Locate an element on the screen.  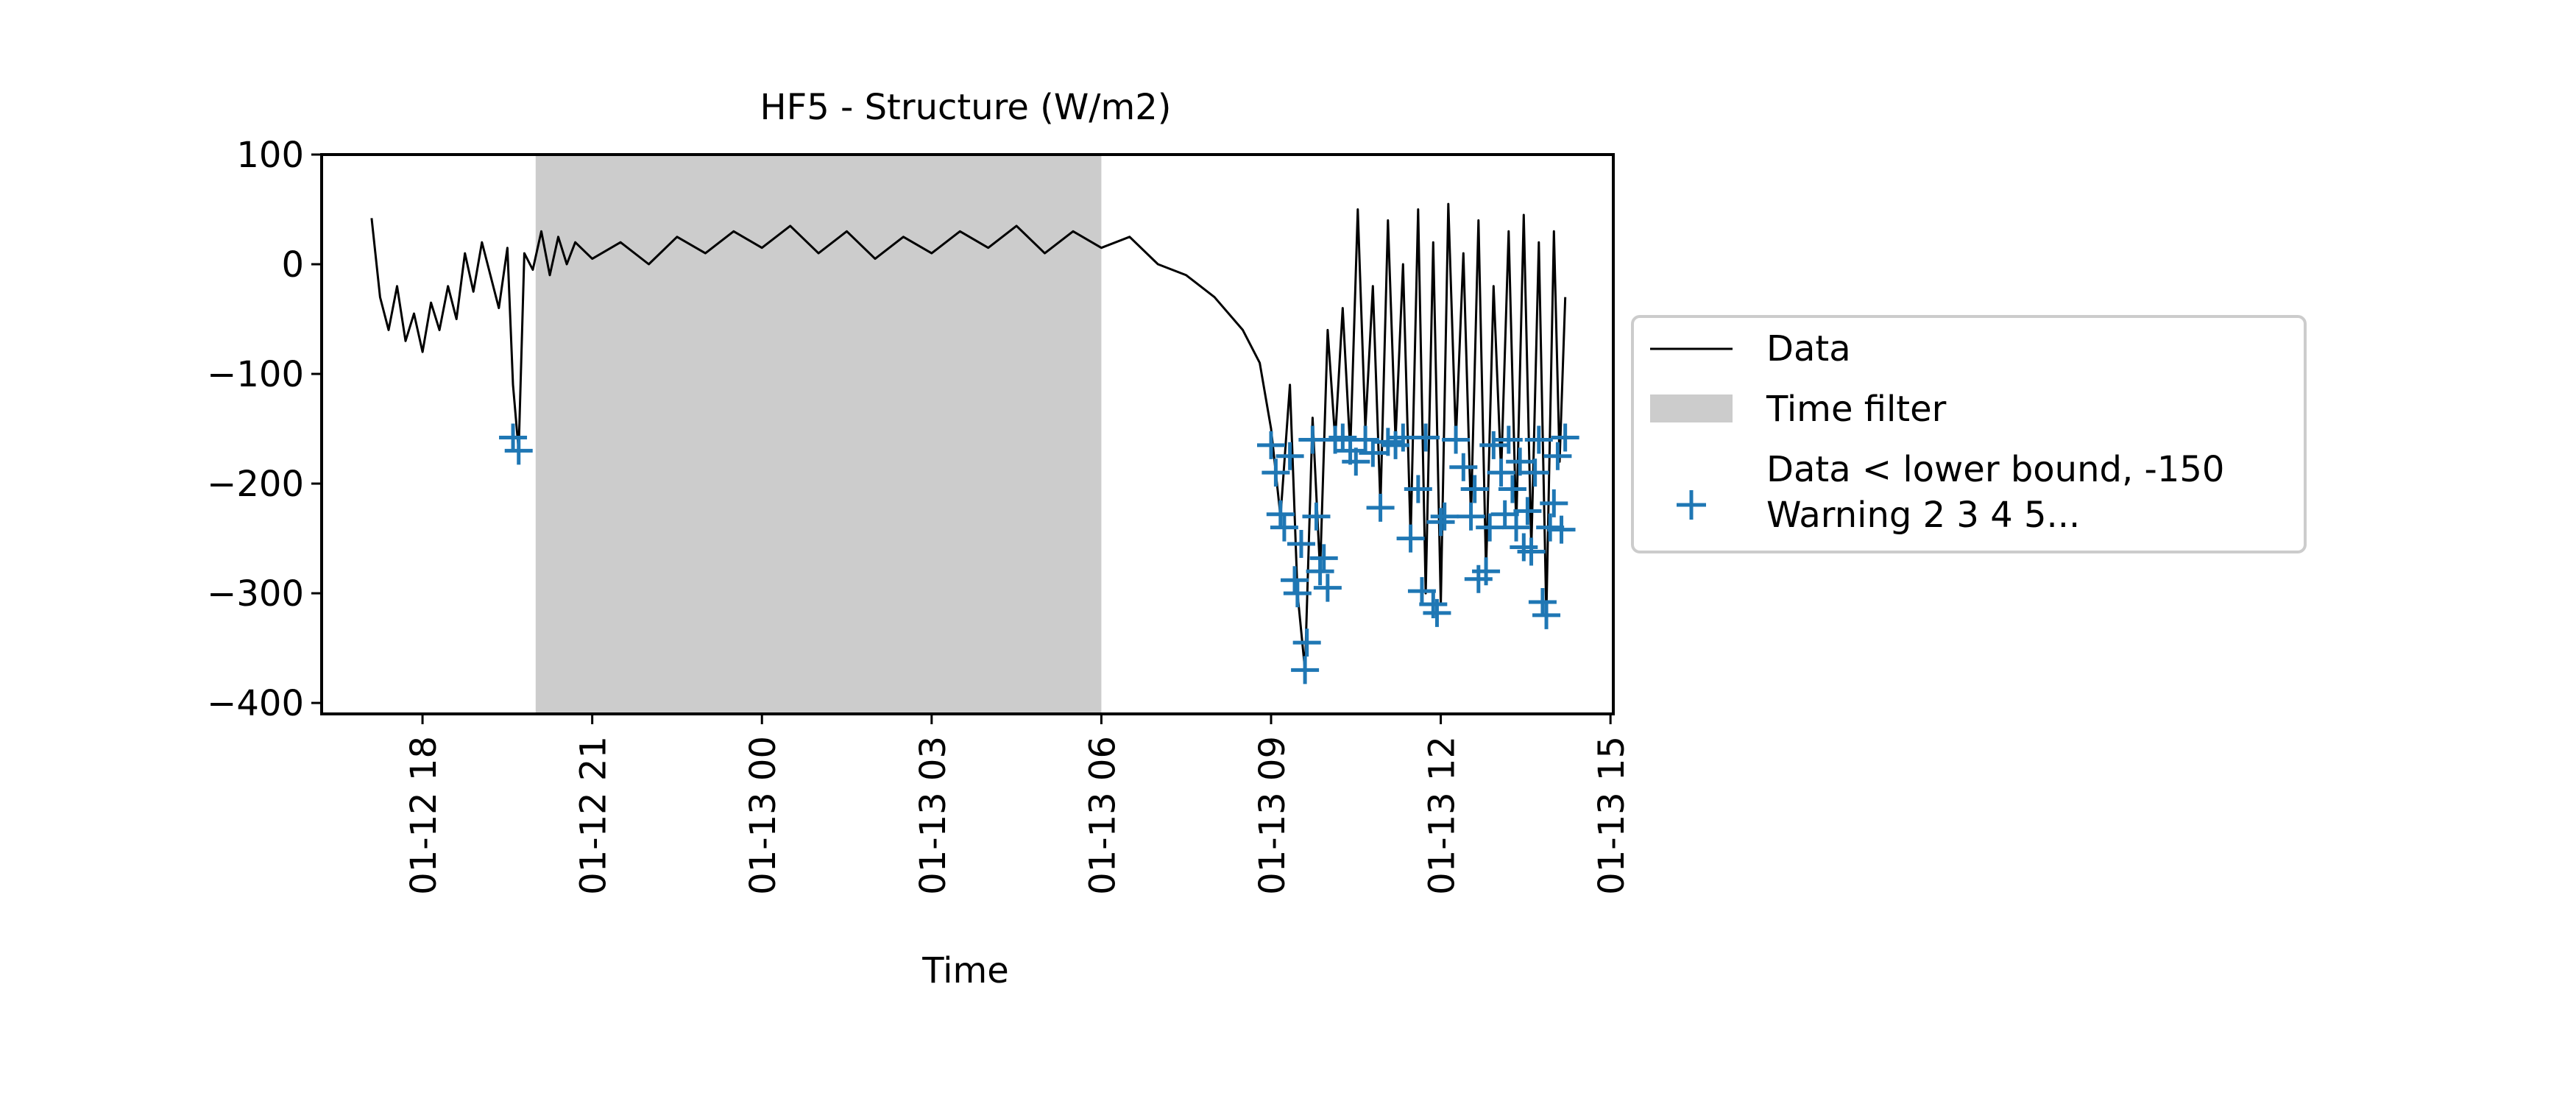
x-tick-label: 01-13 09 is located at coordinates (1272, 815).